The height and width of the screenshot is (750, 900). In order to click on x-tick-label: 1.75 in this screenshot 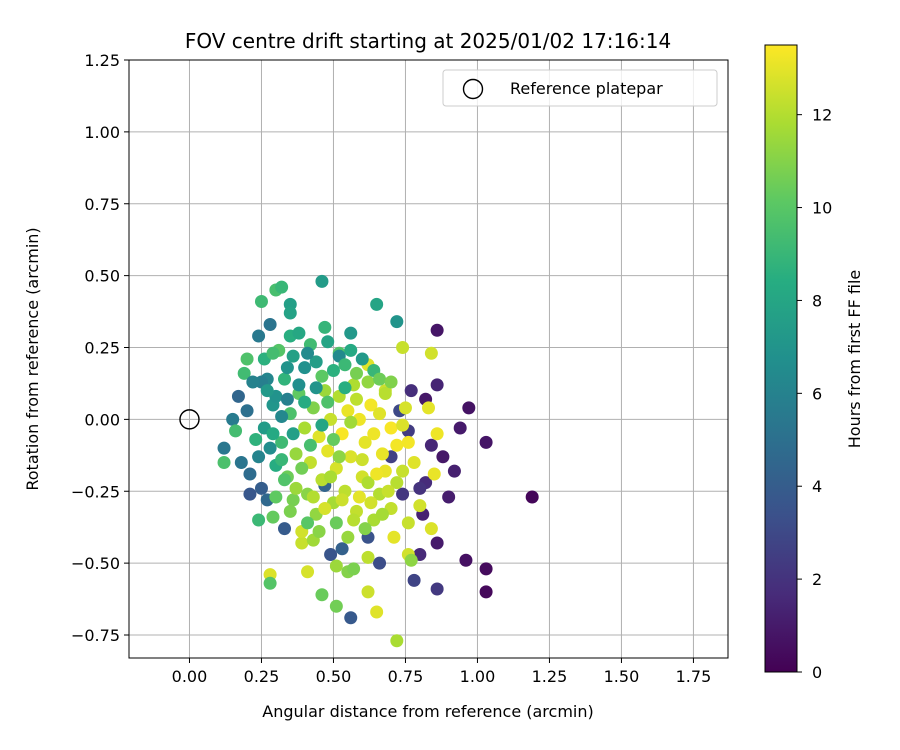, I will do `click(694, 676)`.